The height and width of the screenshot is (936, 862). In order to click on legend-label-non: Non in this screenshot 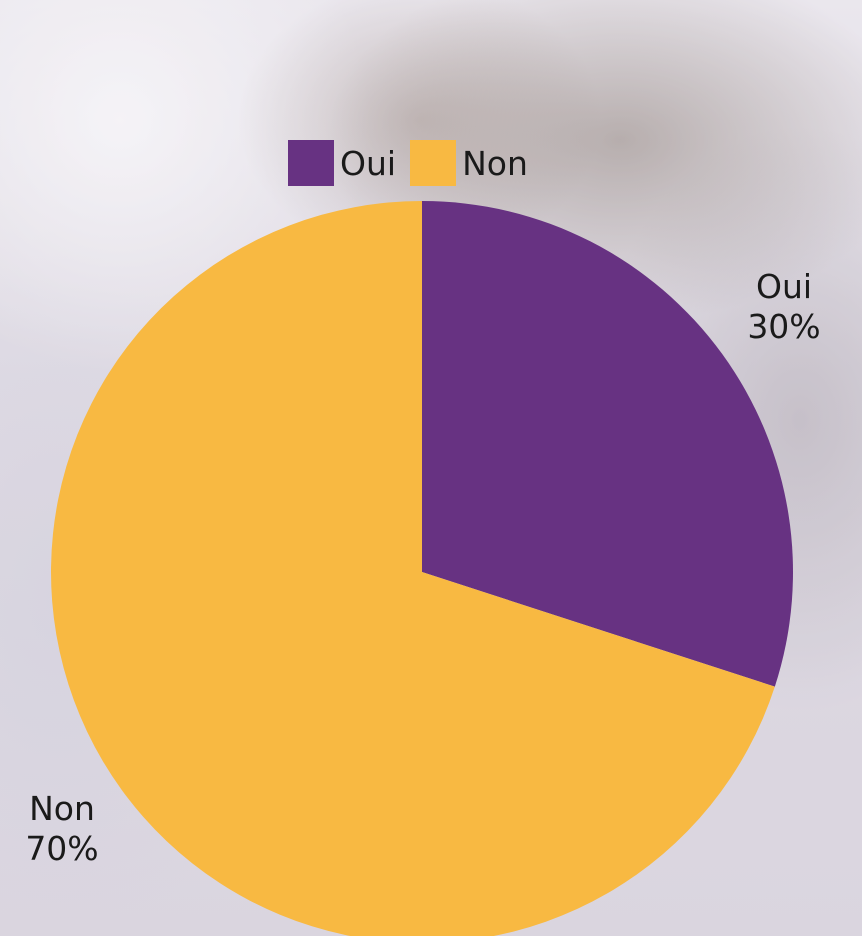, I will do `click(495, 163)`.